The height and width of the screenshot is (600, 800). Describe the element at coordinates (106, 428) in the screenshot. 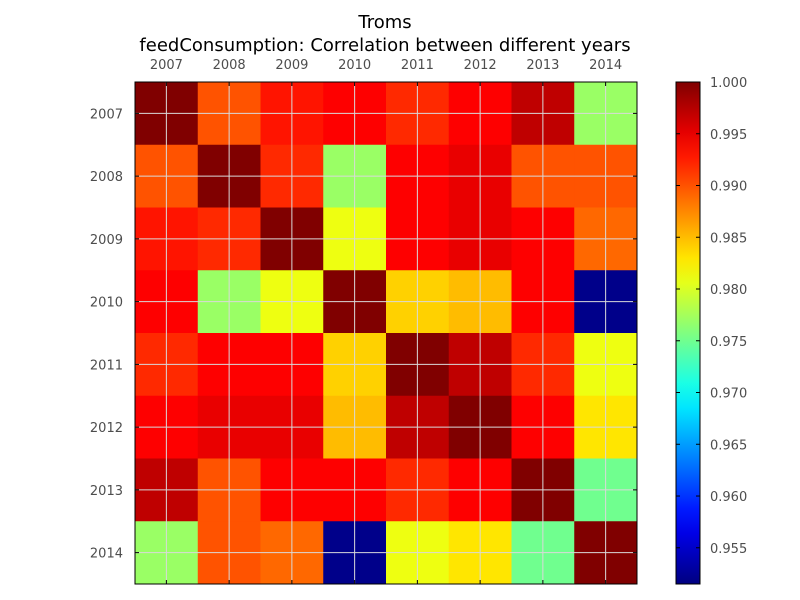

I see `y-tick-label-2012: 2012` at that location.